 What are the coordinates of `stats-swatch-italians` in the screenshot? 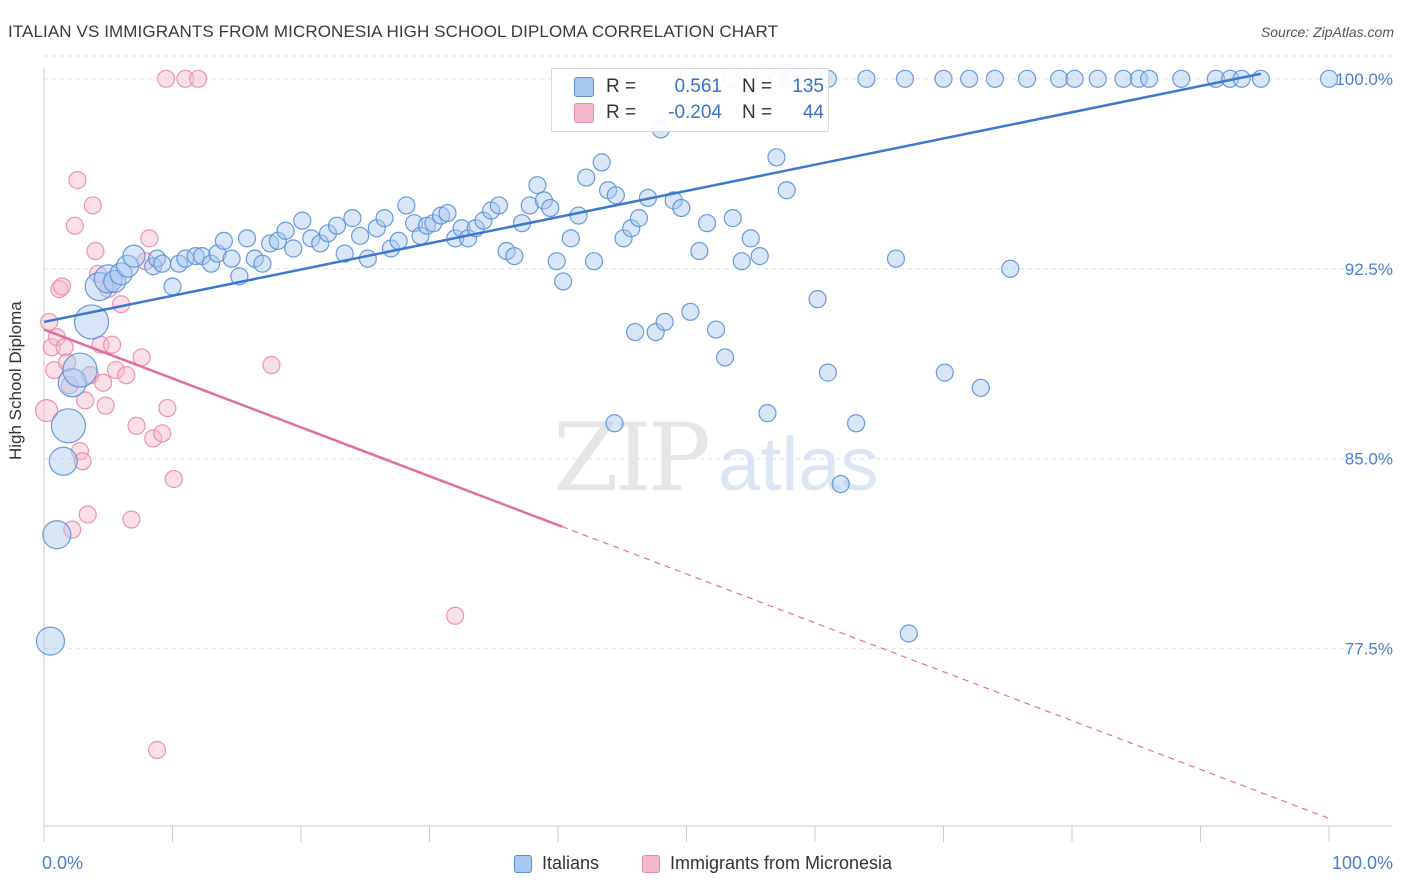 It's located at (584, 87).